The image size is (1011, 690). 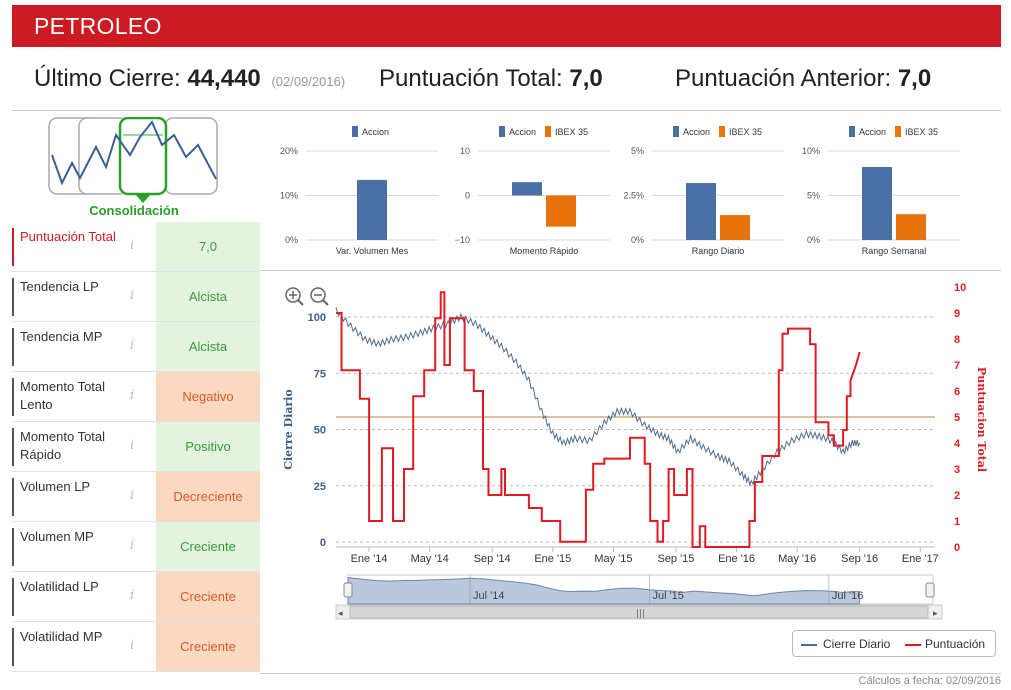 What do you see at coordinates (894, 251) in the screenshot?
I see `bar-xlabel: Rango Semanal` at bounding box center [894, 251].